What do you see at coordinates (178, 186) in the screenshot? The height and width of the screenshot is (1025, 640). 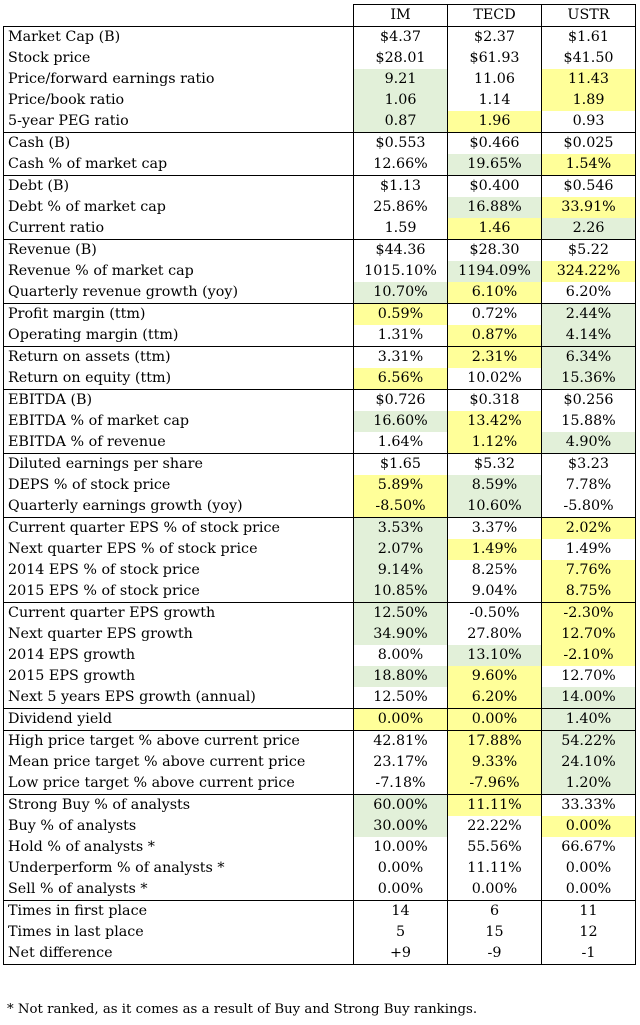 I see `metric-label: Debt (B)` at bounding box center [178, 186].